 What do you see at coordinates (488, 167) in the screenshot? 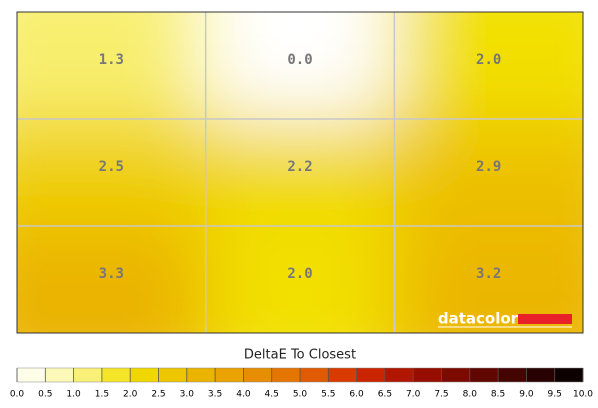
I see `cell-label: 2.9` at bounding box center [488, 167].